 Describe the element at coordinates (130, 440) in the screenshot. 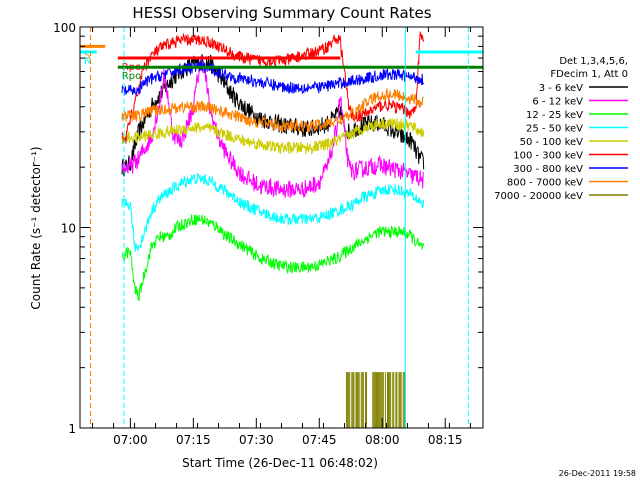

I see `x-tick-label: 07:00` at that location.